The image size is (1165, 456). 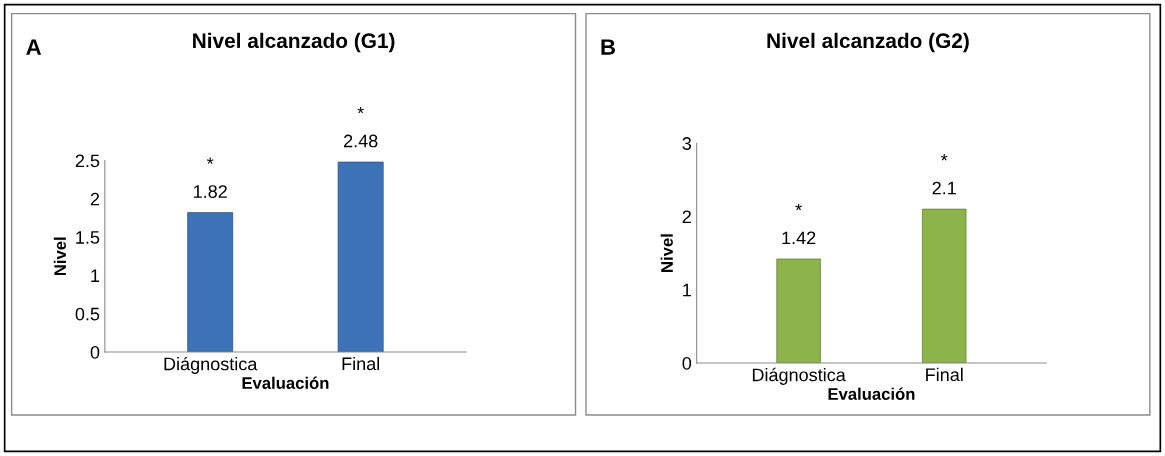 What do you see at coordinates (34, 47) in the screenshot?
I see `text: A` at bounding box center [34, 47].